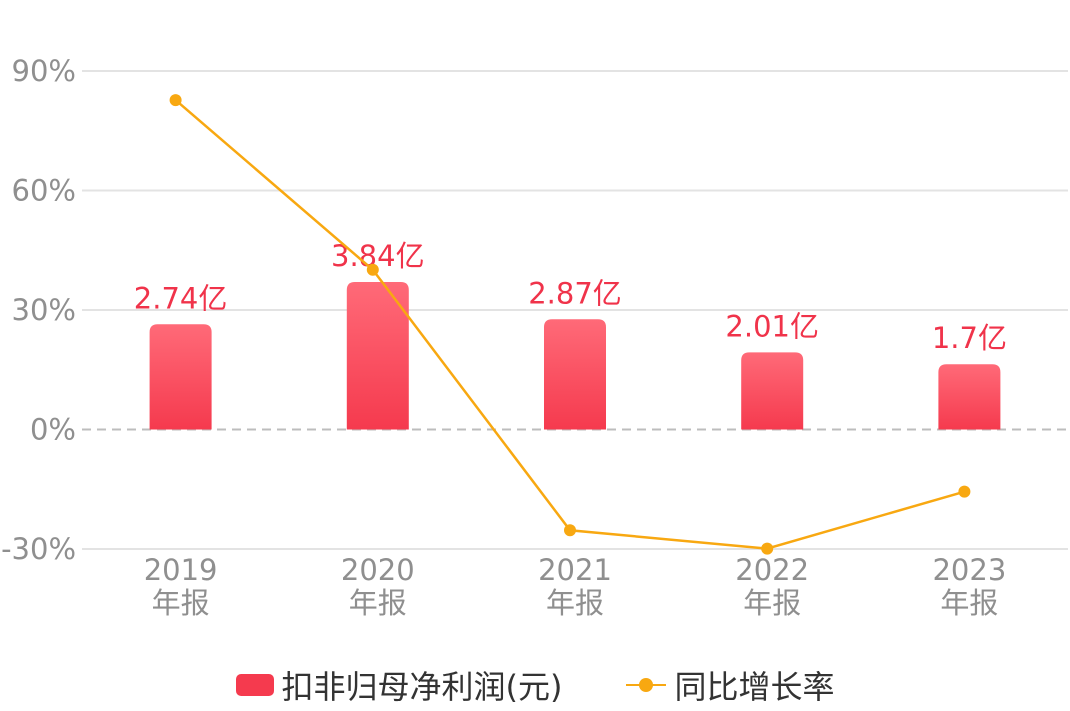 The height and width of the screenshot is (711, 1070). What do you see at coordinates (575, 293) in the screenshot?
I see `bar-data-label: 2.87亿` at bounding box center [575, 293].